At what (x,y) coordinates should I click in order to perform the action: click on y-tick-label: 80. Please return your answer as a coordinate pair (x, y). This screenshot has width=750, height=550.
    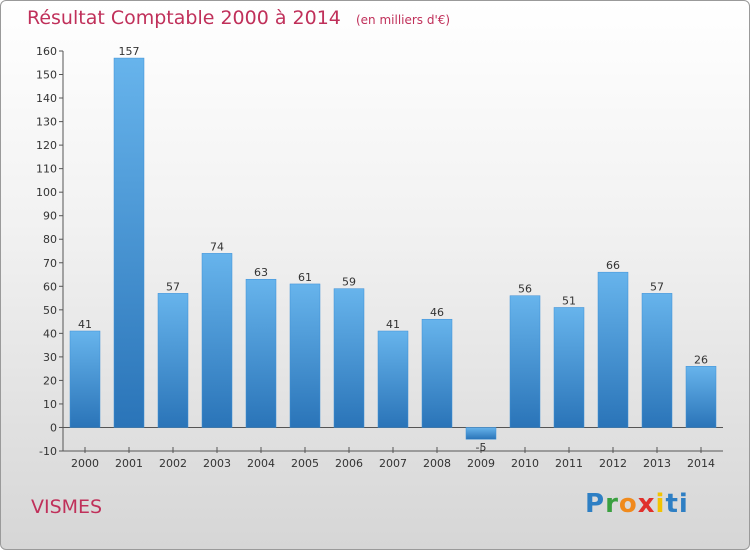
    Looking at the image, I should click on (50, 239).